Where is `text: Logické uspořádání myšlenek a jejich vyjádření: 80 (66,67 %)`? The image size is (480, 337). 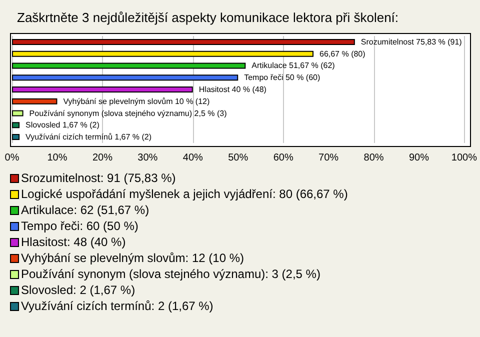
text: Logické uspořádání myšlenek a jejich vyjádření: 80 (66,67 %) is located at coordinates (184, 194).